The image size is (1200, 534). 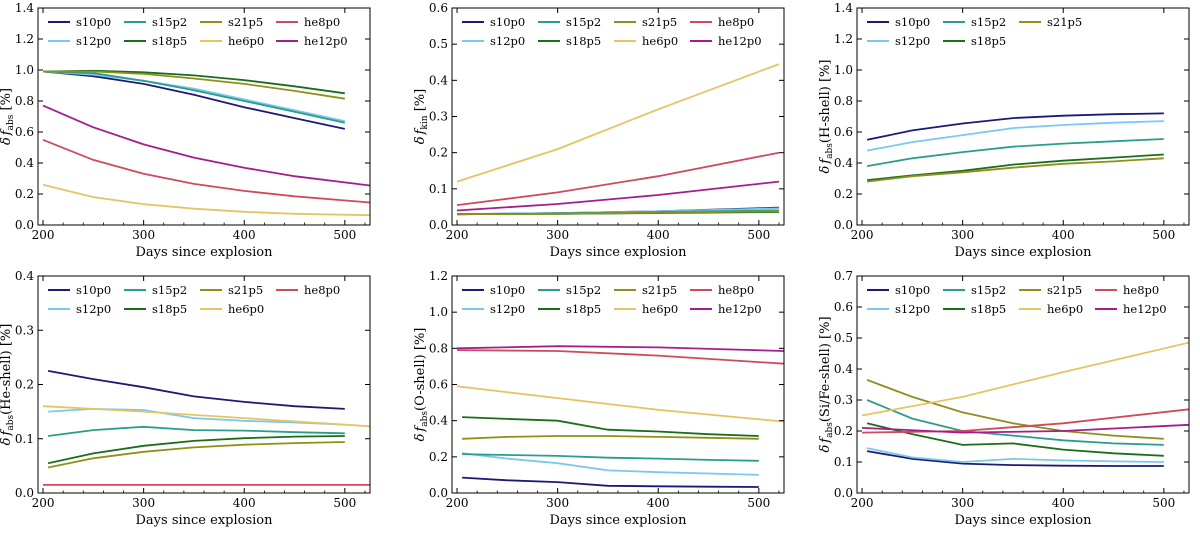 I want to click on y-tick-label: 0.2, so click(x=24, y=194).